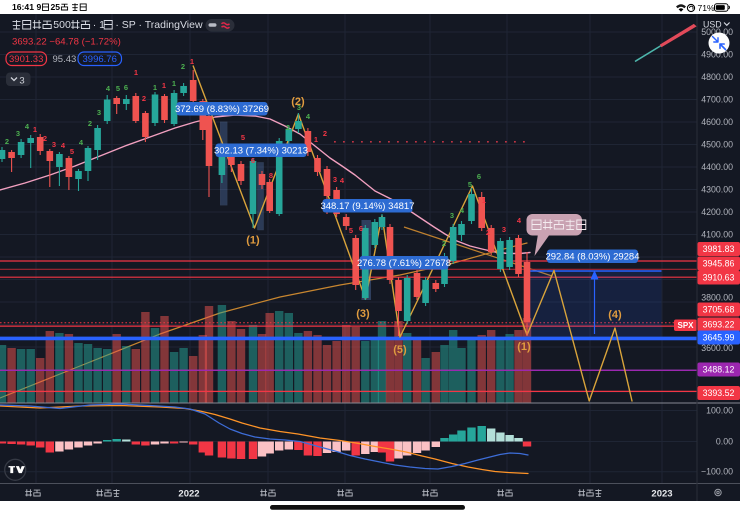 The height and width of the screenshot is (514, 740). Describe the element at coordinates (159, 25) in the screenshot. I see `svg-text: · SP · TradingView` at that location.